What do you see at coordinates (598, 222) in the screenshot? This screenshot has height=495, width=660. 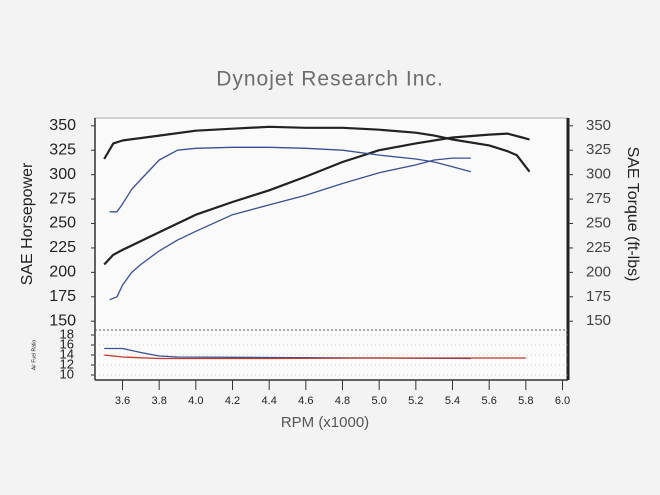 I see `y2-tick-label: 250` at bounding box center [598, 222].